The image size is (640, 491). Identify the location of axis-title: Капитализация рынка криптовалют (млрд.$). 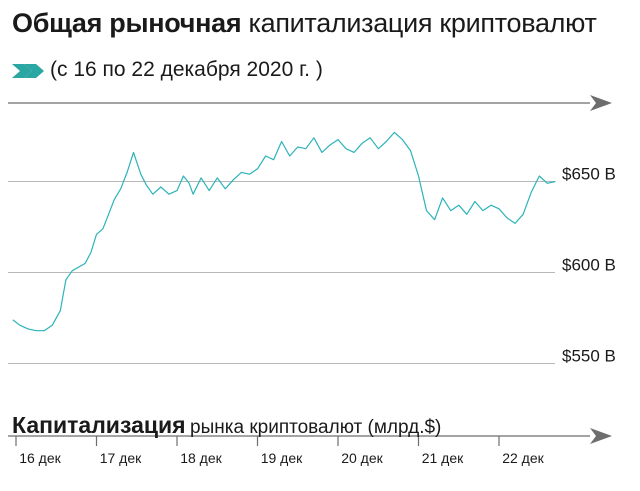
(226, 425).